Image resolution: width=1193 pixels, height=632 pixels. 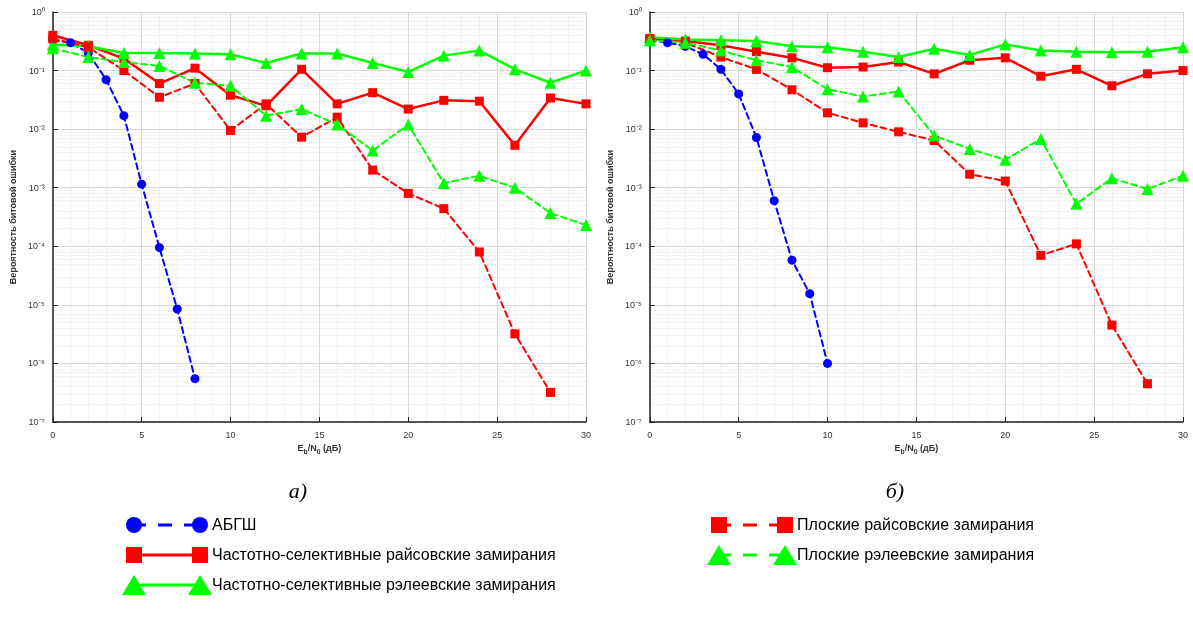 I want to click on y-tick-label: 10⁰, so click(x=38, y=12).